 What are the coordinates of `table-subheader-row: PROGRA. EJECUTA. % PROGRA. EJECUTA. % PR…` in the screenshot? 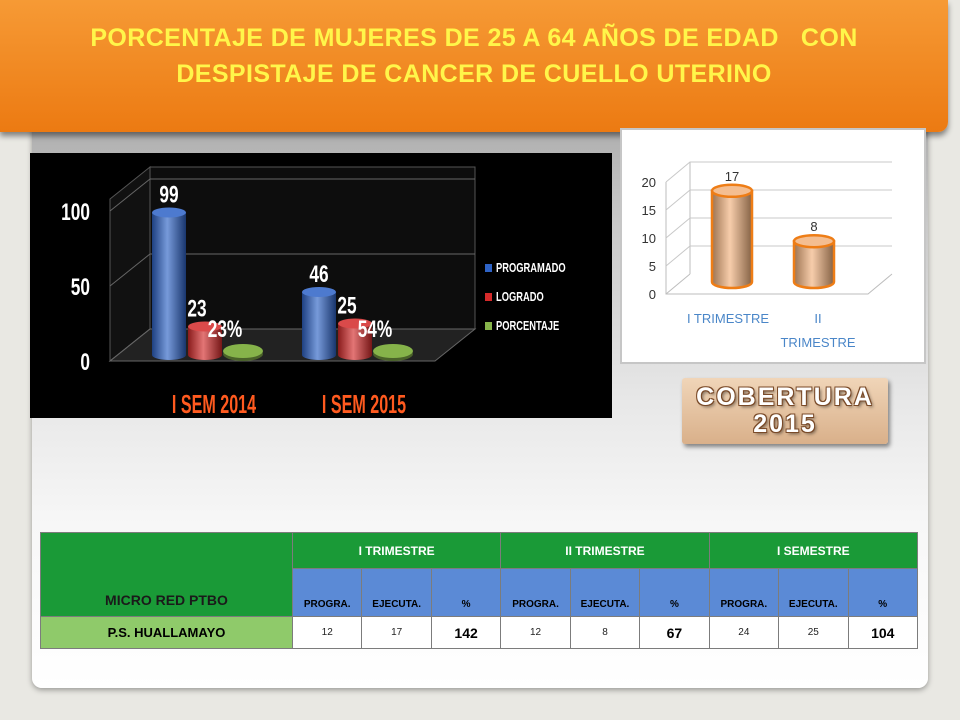 It's located at (479, 592).